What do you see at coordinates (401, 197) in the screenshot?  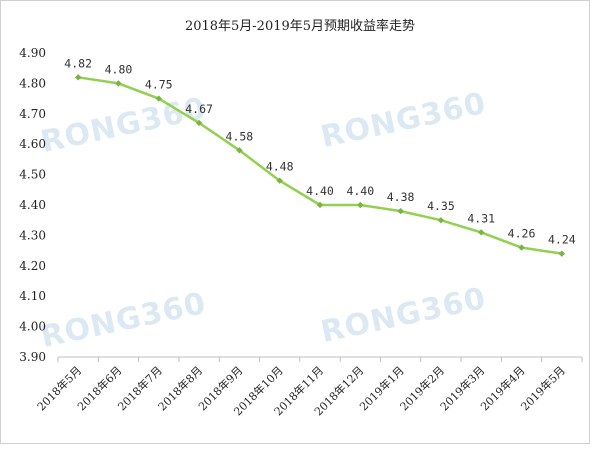 I see `data-label: 4.38` at bounding box center [401, 197].